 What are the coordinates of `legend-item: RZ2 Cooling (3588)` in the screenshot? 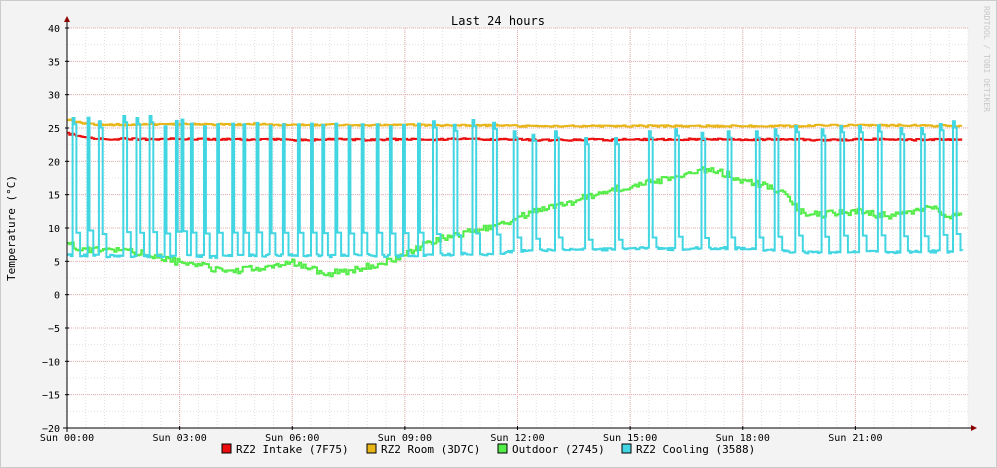 It's located at (688, 449).